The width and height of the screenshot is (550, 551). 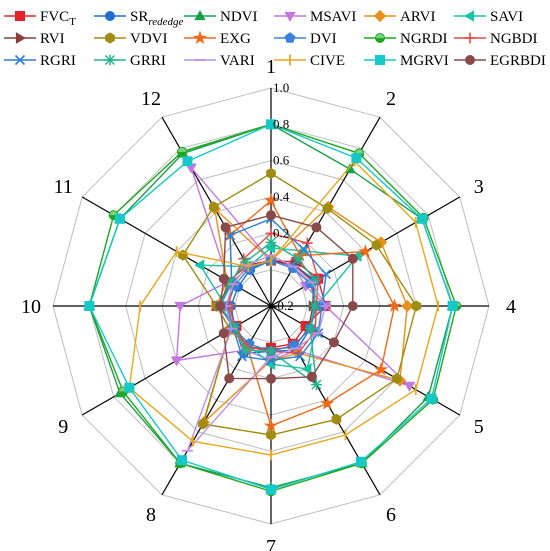 I want to click on legend-item: NDVI, so click(x=221, y=17).